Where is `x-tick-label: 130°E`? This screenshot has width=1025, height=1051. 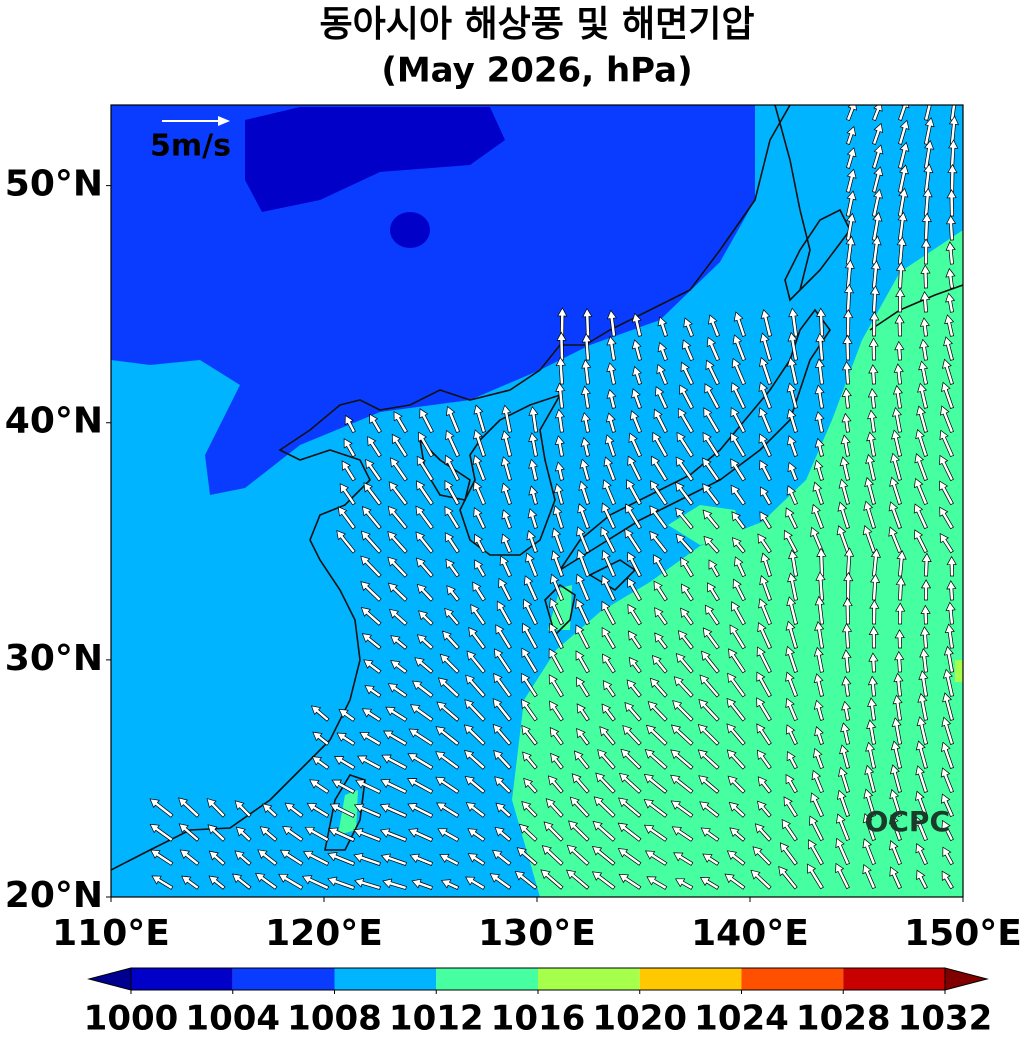
x-tick-label: 130°E is located at coordinates (537, 933).